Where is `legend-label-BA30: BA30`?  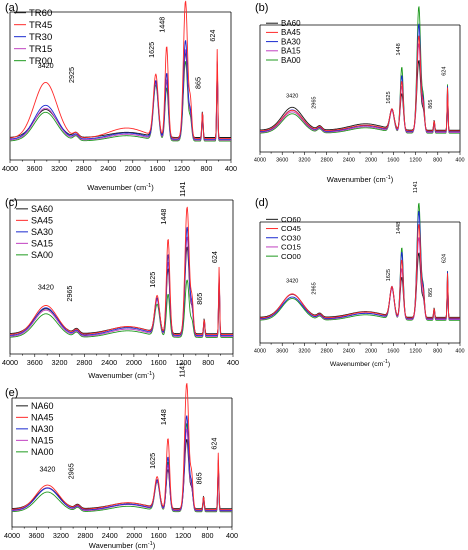
legend-label-BA30: BA30 is located at coordinates (291, 41).